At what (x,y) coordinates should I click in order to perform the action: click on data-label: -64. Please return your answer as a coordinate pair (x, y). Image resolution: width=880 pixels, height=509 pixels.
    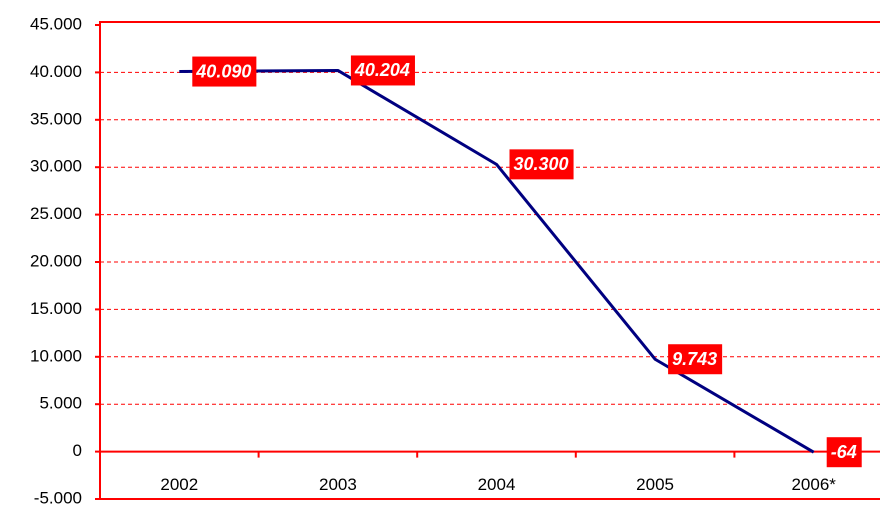
    Looking at the image, I should click on (844, 452).